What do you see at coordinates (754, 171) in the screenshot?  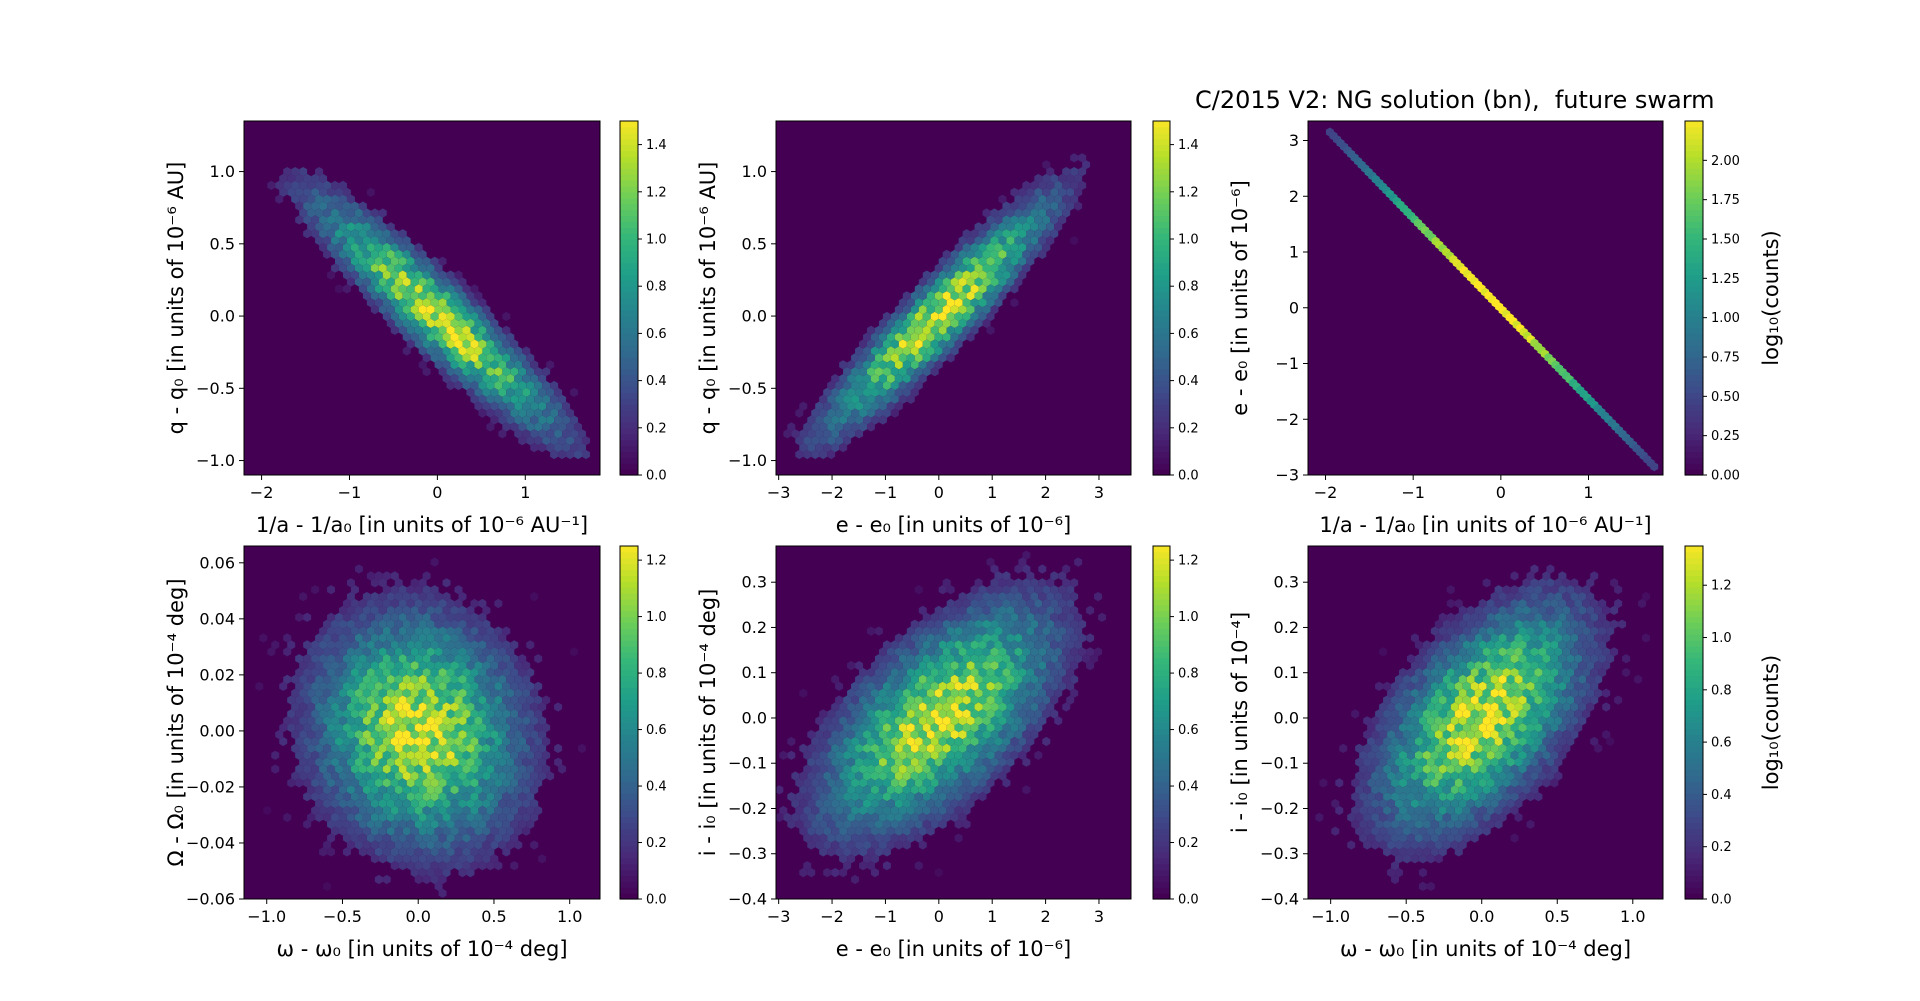 I see `y-tick-label: 1.0` at bounding box center [754, 171].